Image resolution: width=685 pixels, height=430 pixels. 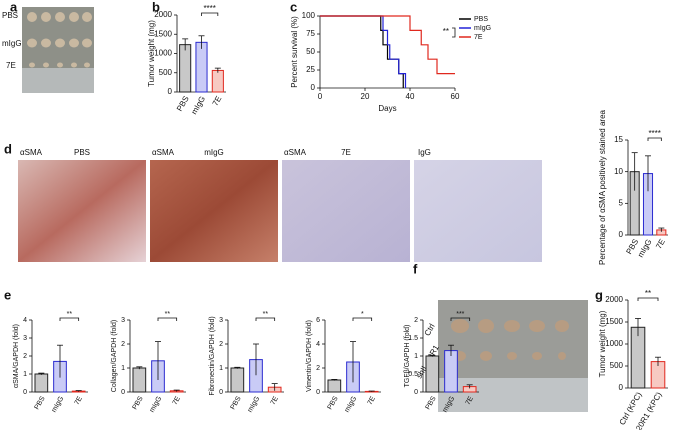 I want to click on y-tick-label: 50, so click(x=310, y=51).